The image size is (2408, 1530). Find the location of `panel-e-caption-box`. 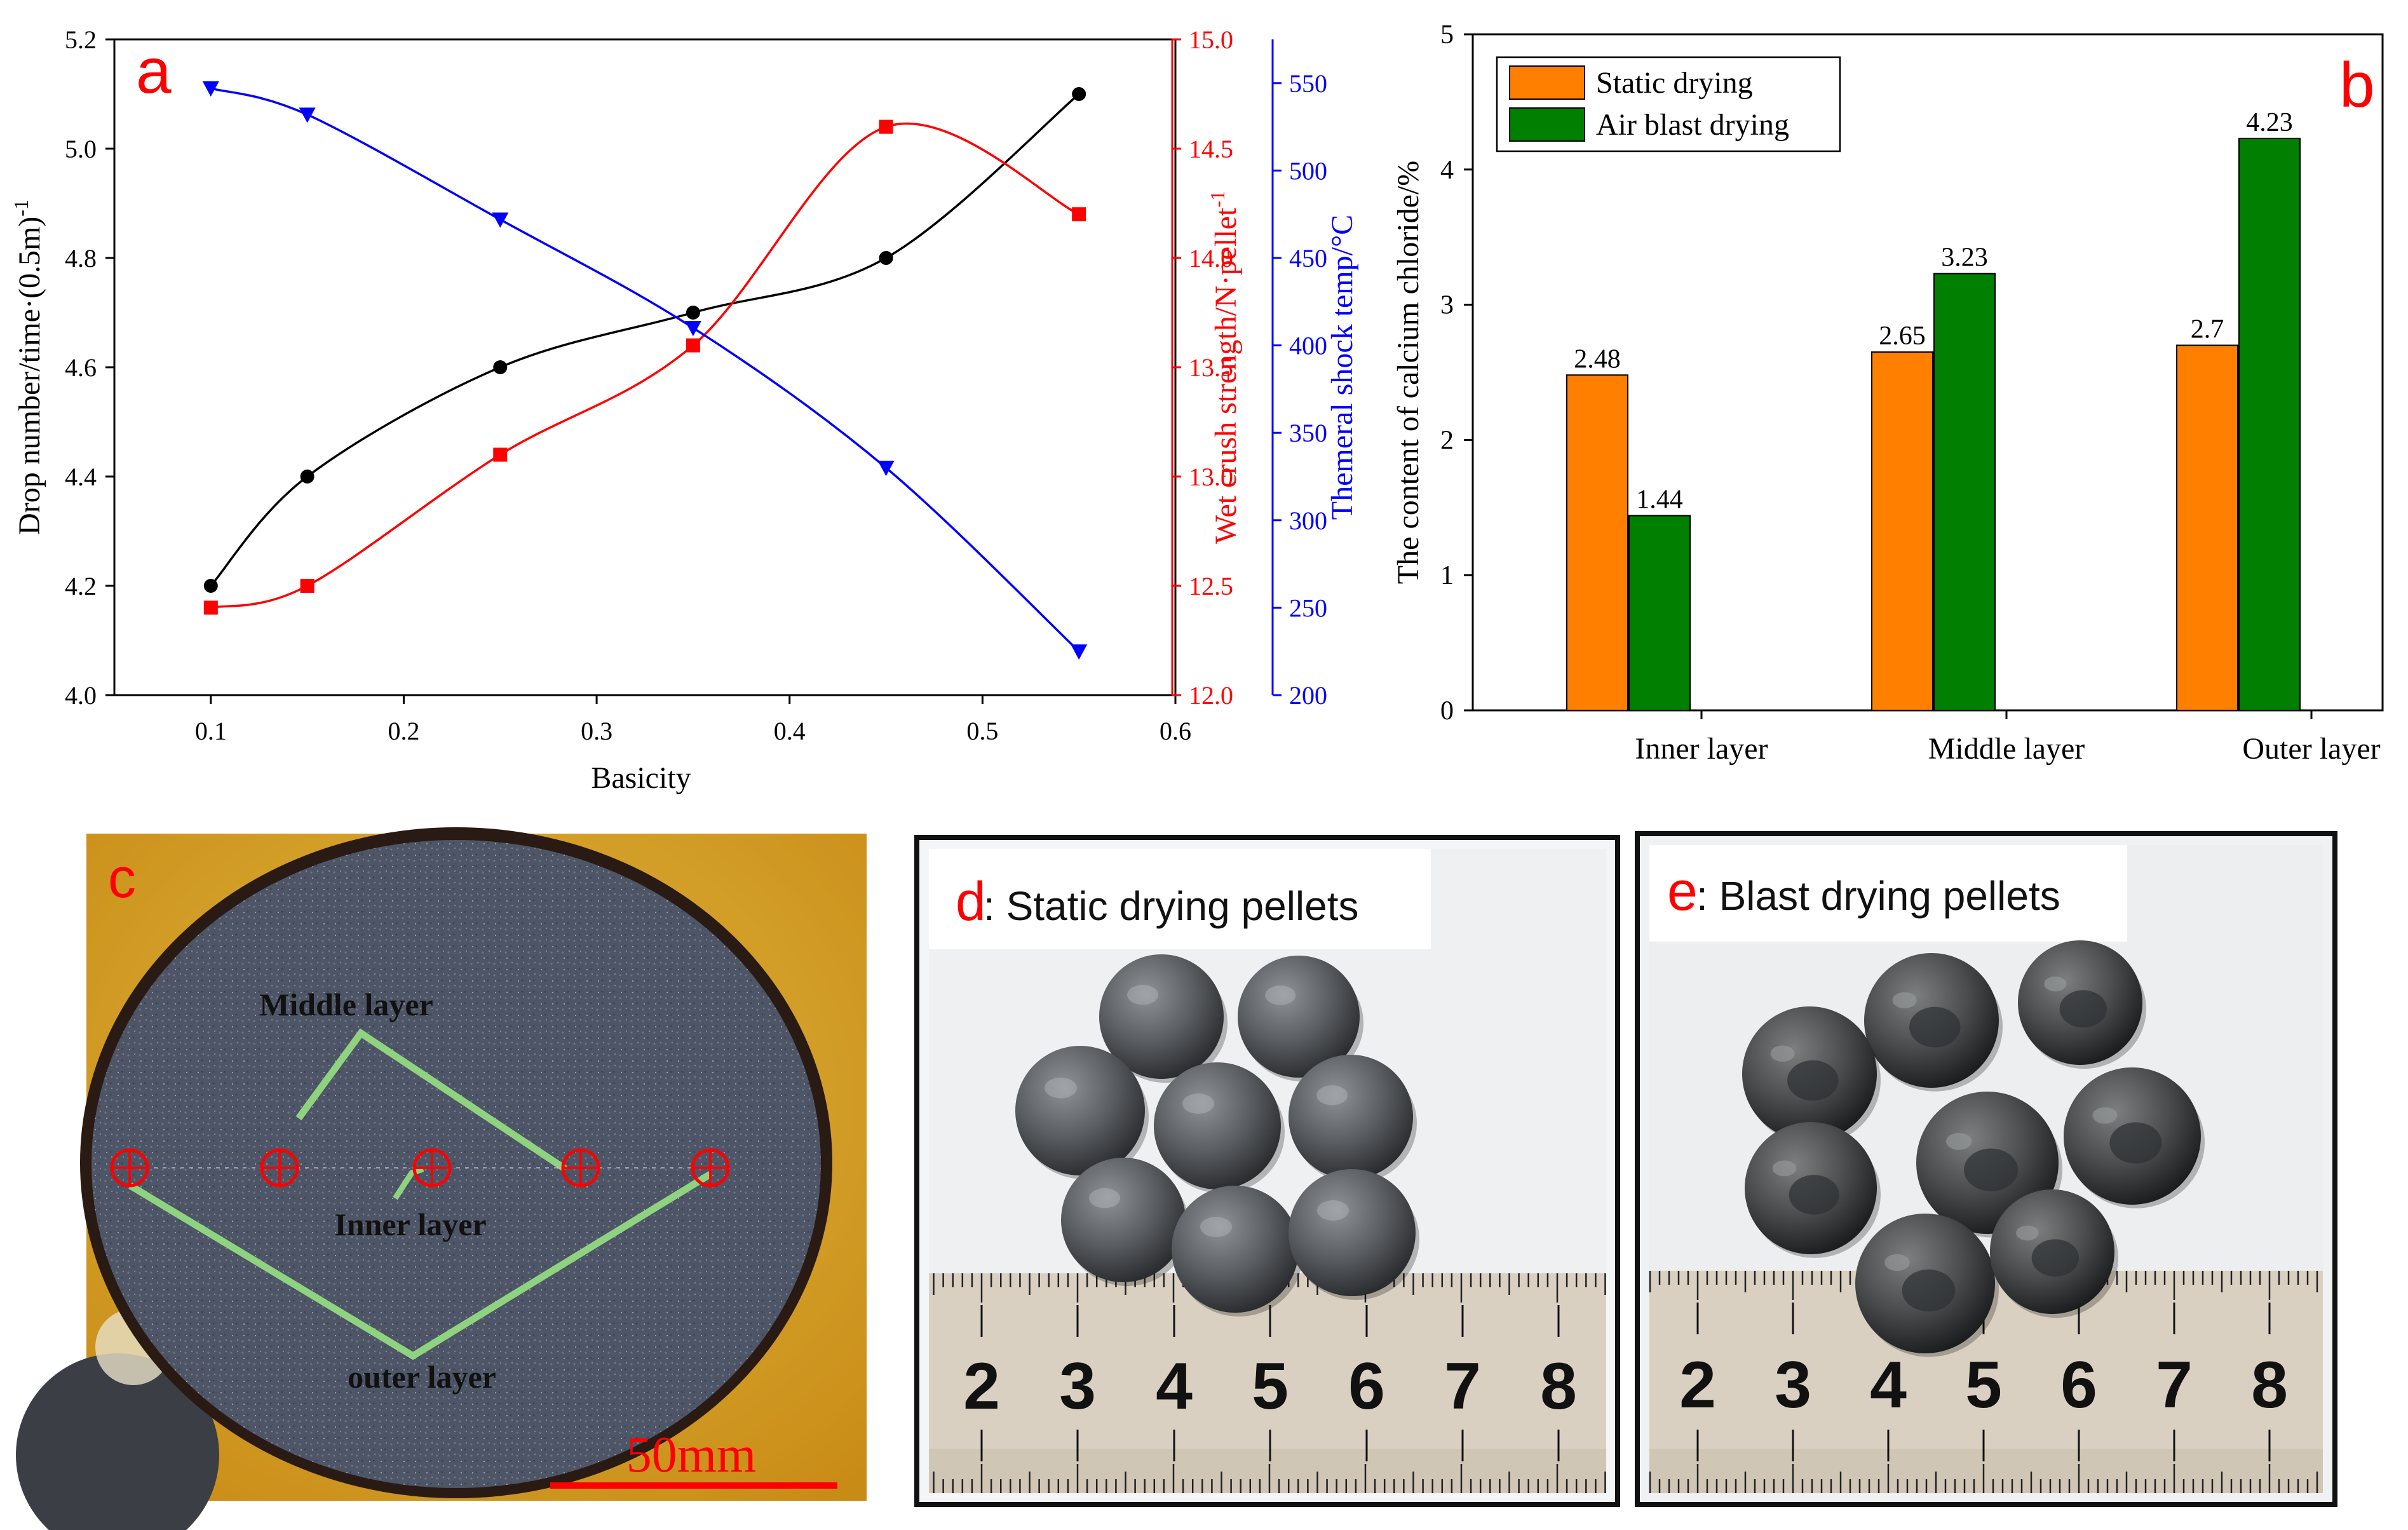

panel-e-caption-box is located at coordinates (1888, 893).